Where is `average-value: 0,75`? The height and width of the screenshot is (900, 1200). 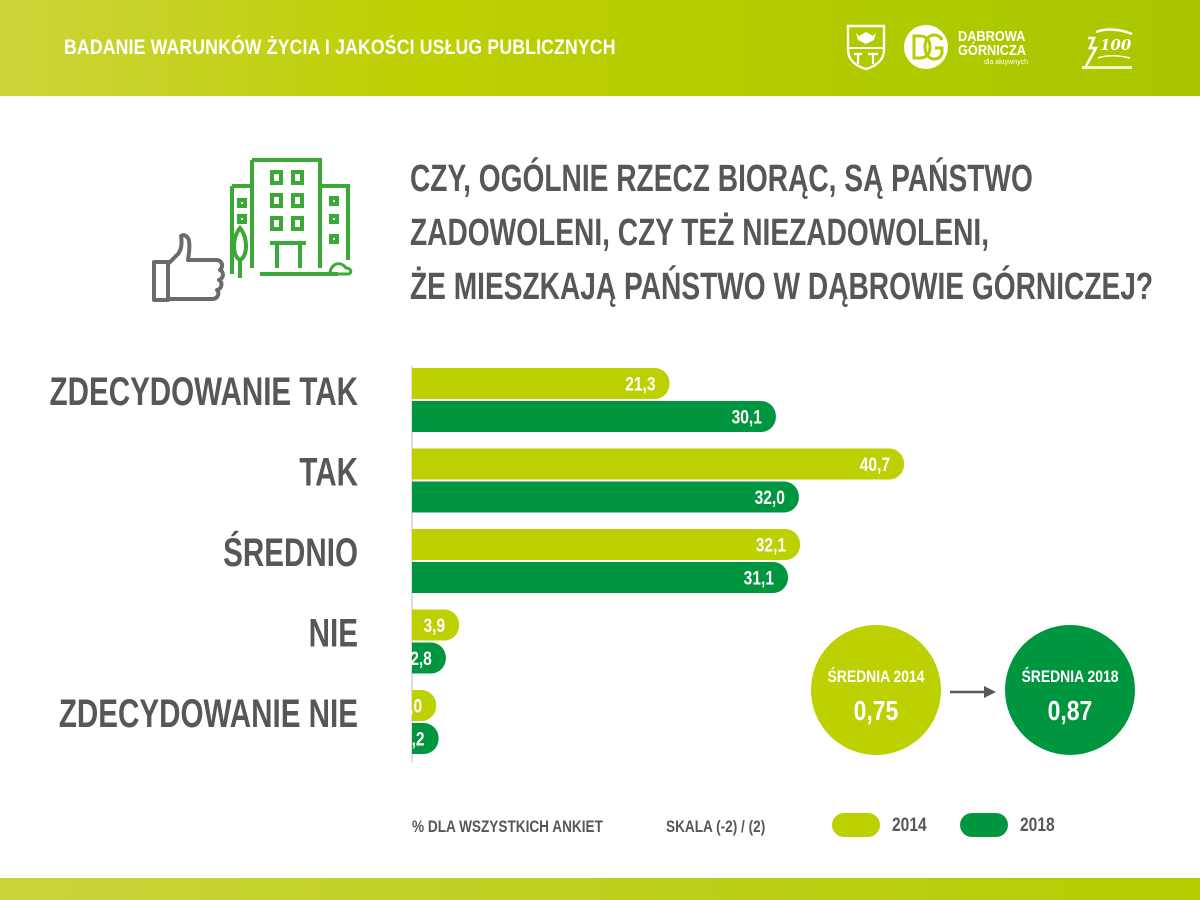 average-value: 0,75 is located at coordinates (876, 711).